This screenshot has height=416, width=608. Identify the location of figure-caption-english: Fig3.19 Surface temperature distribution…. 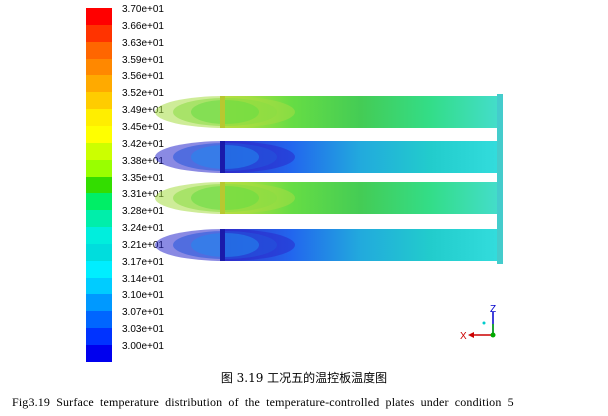
(263, 402).